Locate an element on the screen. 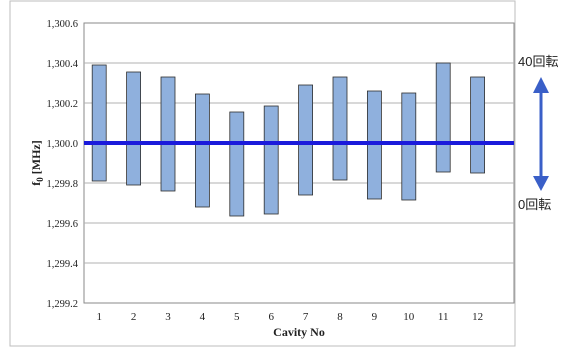 The height and width of the screenshot is (348, 566). y-tick-label: 1,300.0 is located at coordinates (63, 144).